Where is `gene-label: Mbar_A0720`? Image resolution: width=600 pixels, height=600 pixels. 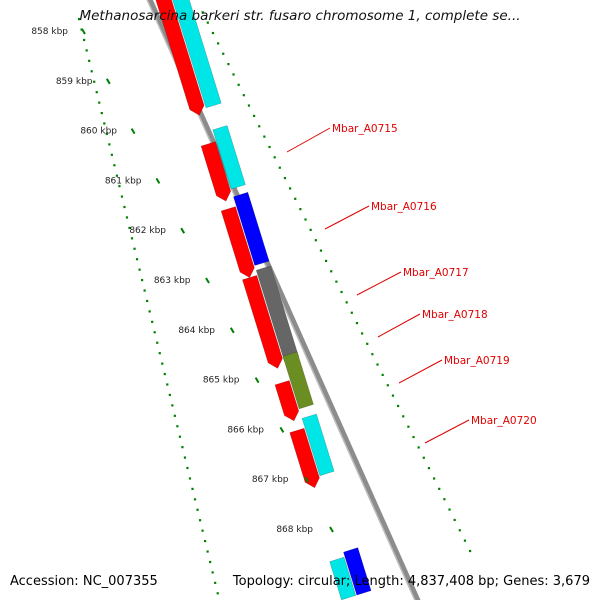 gene-label: Mbar_A0720 is located at coordinates (504, 421).